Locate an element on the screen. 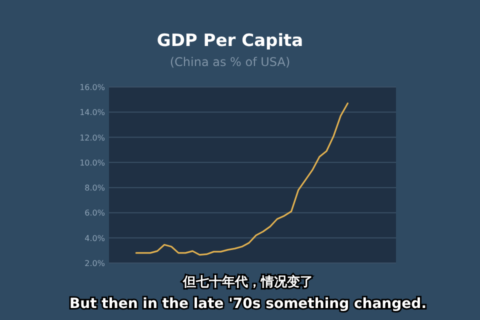 The height and width of the screenshot is (320, 480). y-tick-label: 10.0% is located at coordinates (93, 163).